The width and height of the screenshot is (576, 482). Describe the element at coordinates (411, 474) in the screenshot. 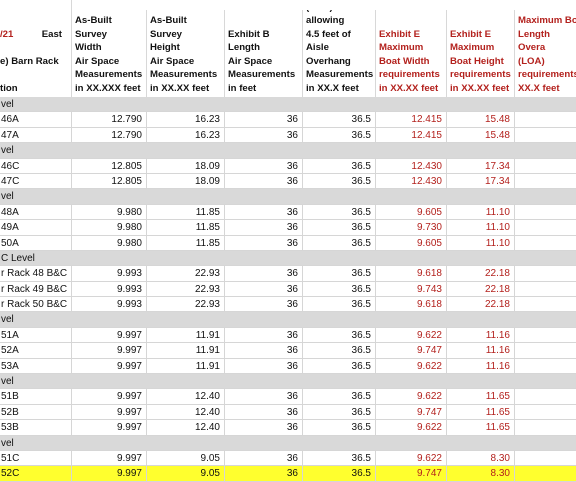

I see `cell-exhibit-e-width: 9.747` at that location.